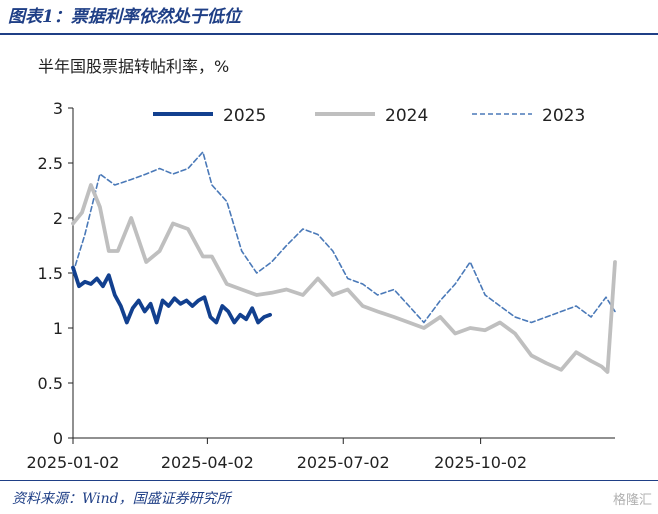 This screenshot has height=514, width=658. I want to click on legend-label-2025: 2025, so click(244, 116).